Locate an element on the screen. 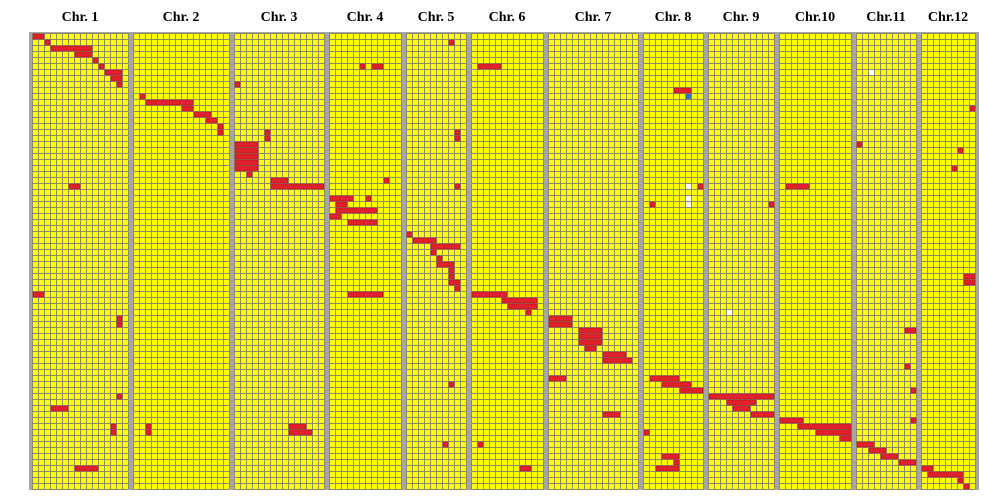 The height and width of the screenshot is (501, 1000). chromosome-label: Chr. 6 is located at coordinates (507, 17).